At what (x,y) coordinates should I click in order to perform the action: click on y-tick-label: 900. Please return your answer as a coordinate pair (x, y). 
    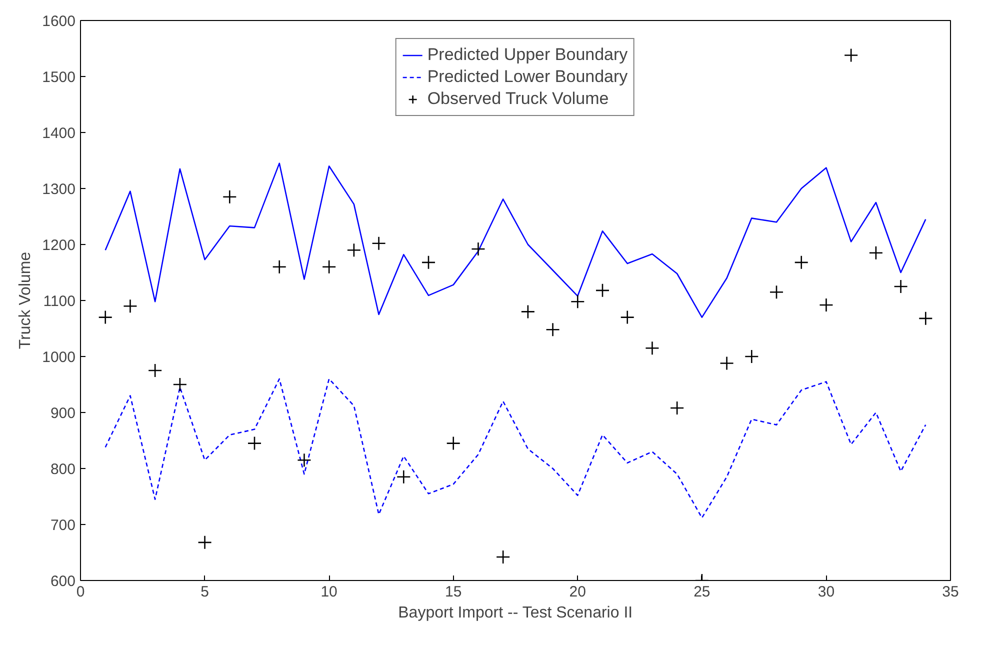
    Looking at the image, I should click on (63, 413).